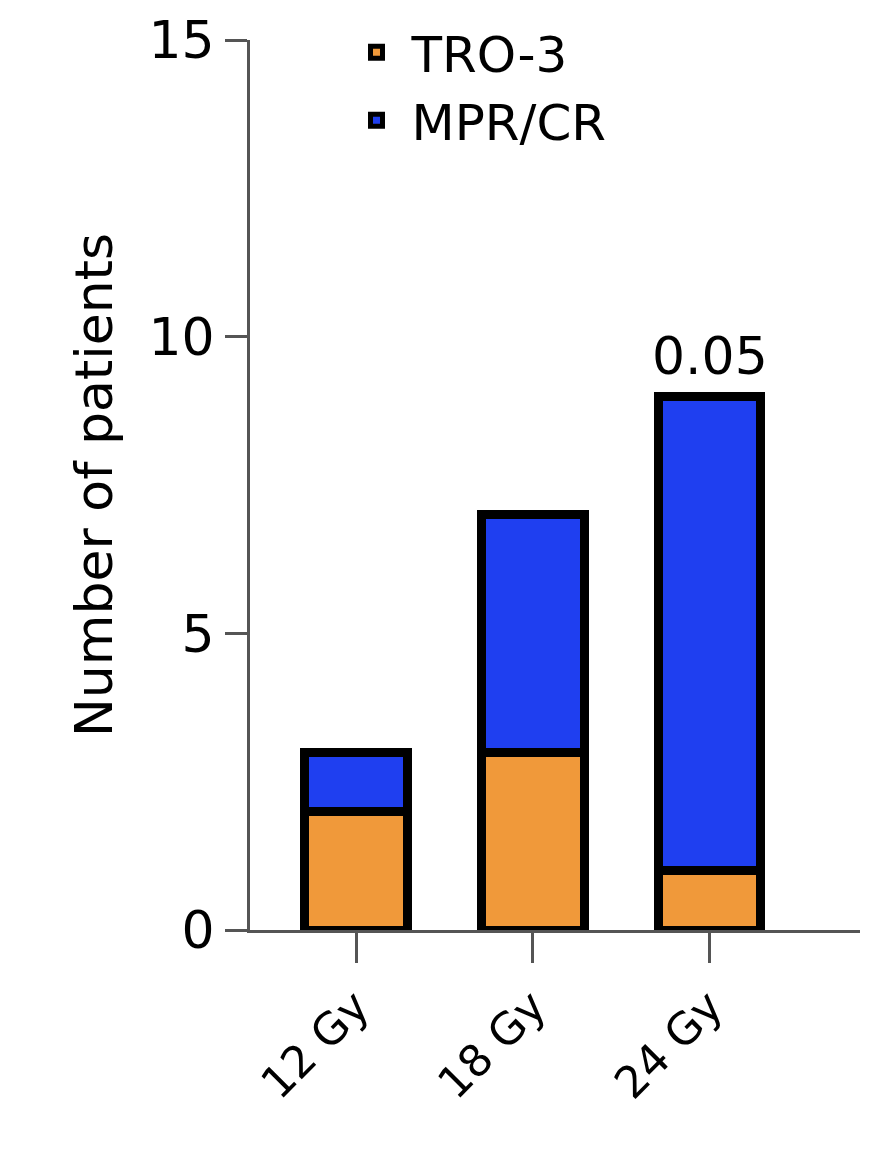 This screenshot has width=871, height=1175. What do you see at coordinates (198, 930) in the screenshot?
I see `y-tick-label: 0` at bounding box center [198, 930].